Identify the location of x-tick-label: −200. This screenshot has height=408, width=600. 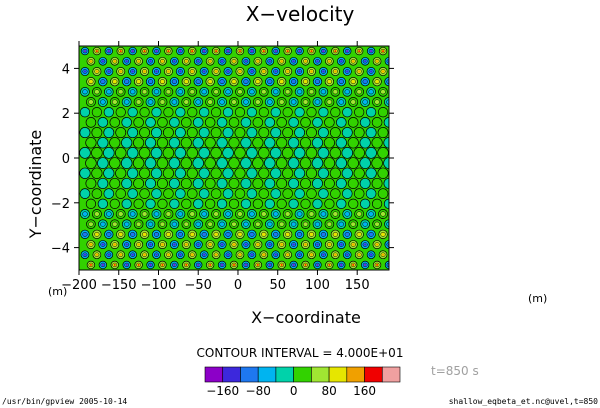
(79, 285).